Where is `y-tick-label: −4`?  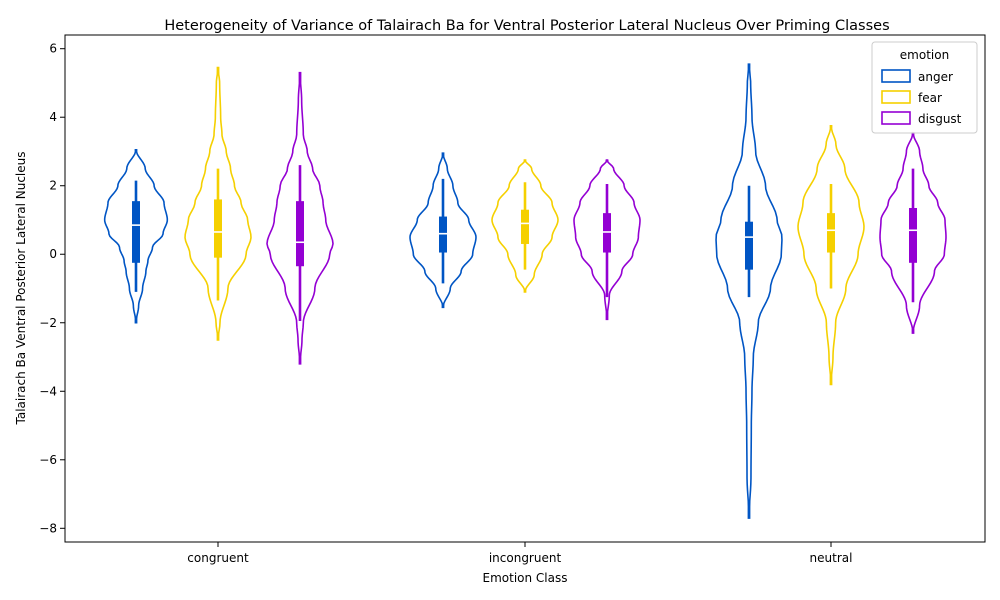
y-tick-label: −4 is located at coordinates (48, 391).